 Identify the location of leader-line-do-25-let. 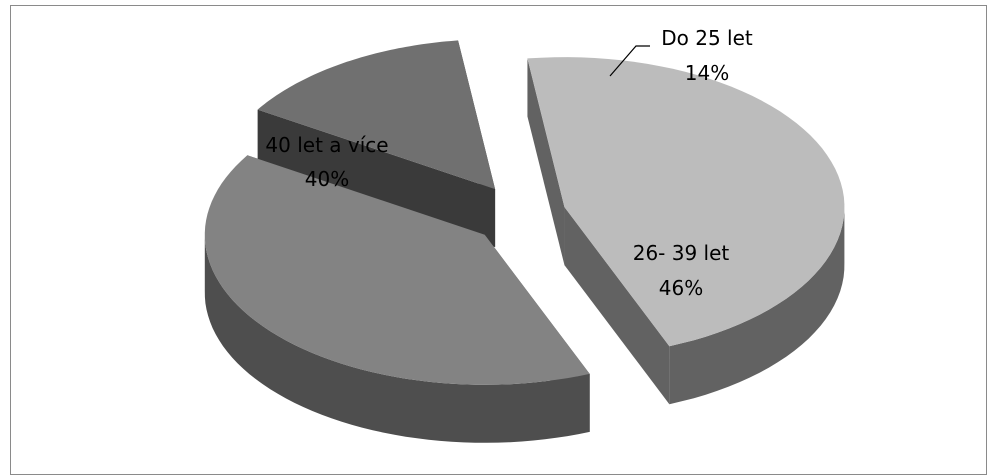
(629, 61).